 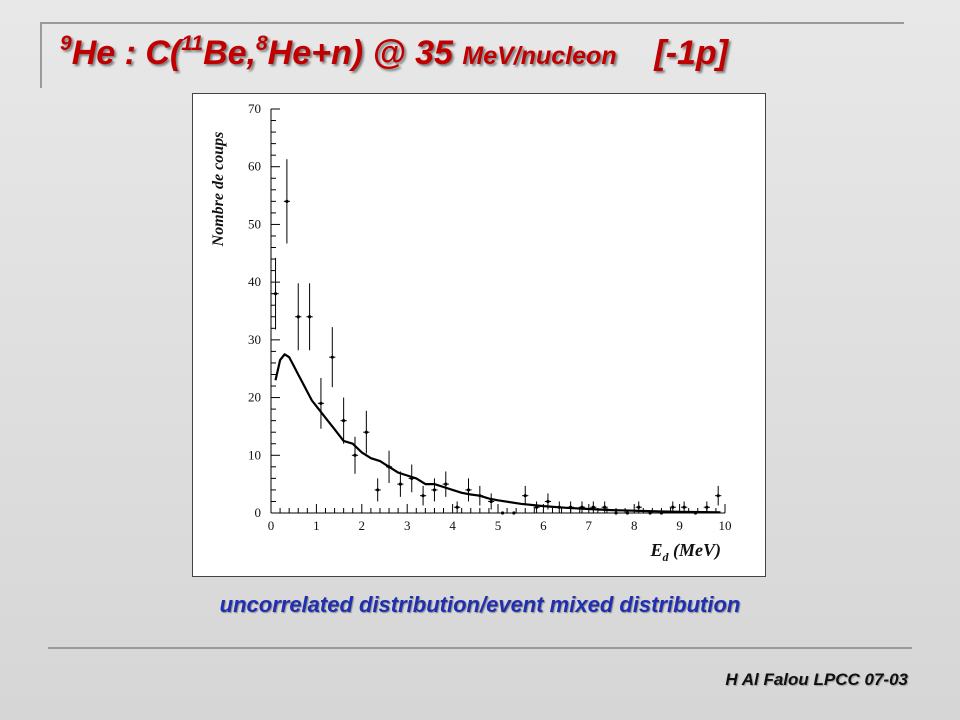 What do you see at coordinates (258, 512) in the screenshot?
I see `y-tick-label: 0` at bounding box center [258, 512].